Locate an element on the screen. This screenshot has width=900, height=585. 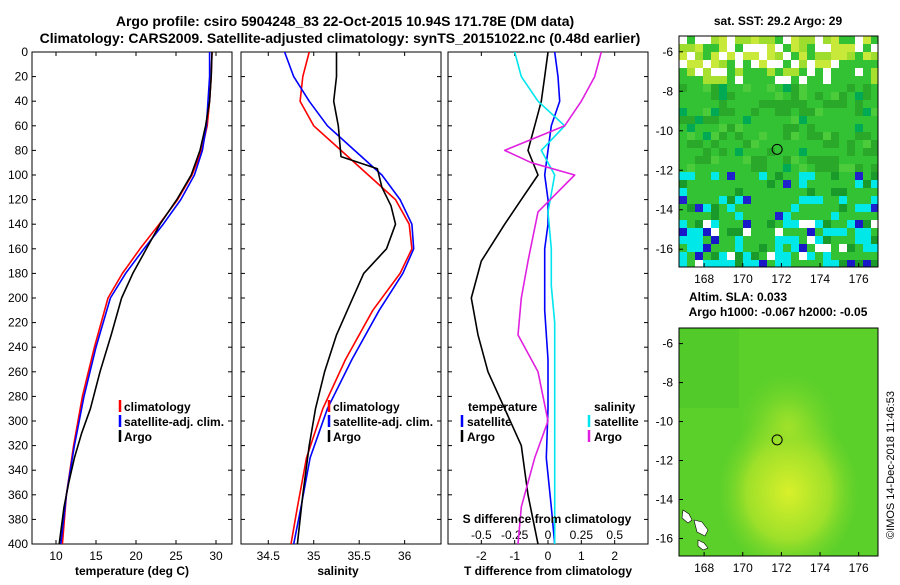
legend-label-climatology: climatology is located at coordinates (366, 407).